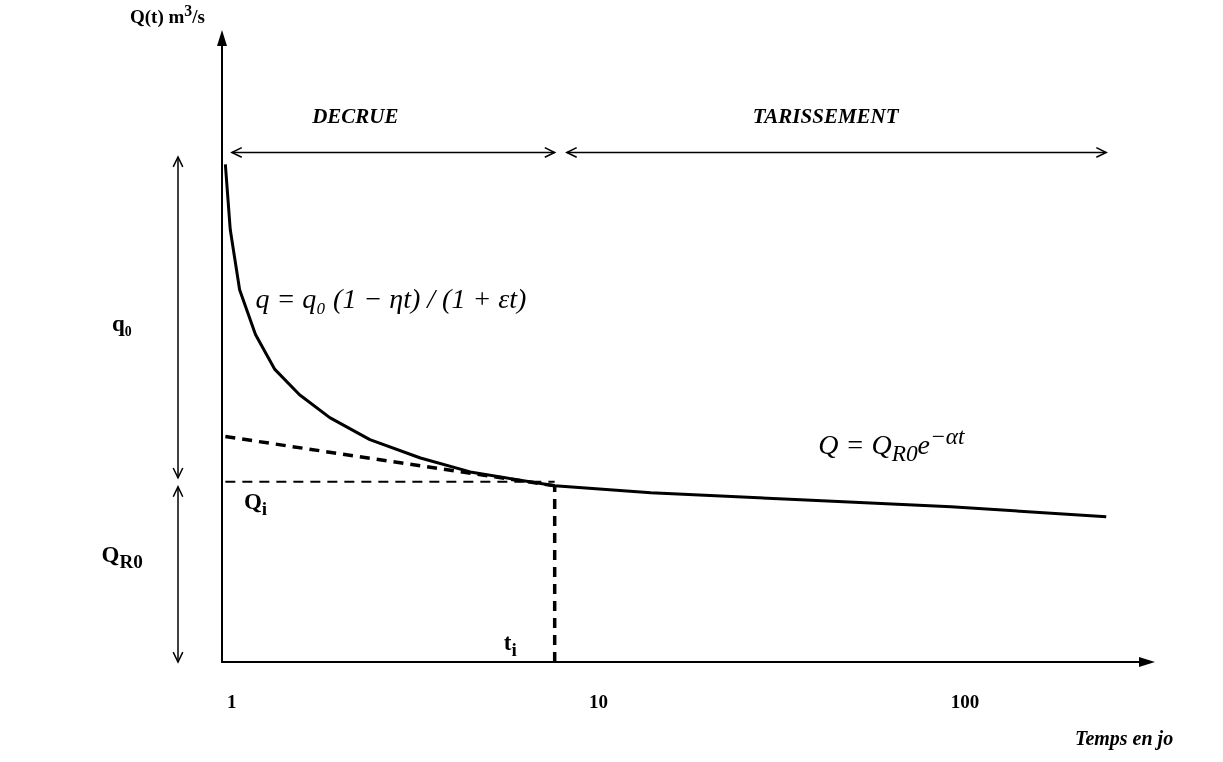  Describe the element at coordinates (355, 116) in the screenshot. I see `text: DECRUE` at that location.